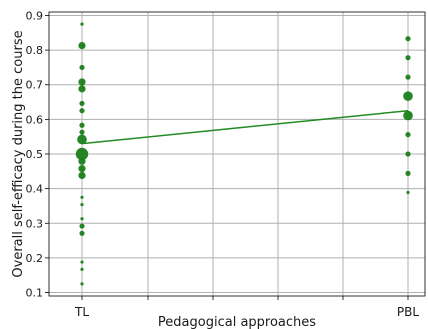 The width and height of the screenshot is (428, 329). I want to click on y-axis-label: Overall self-efficacy during the course, so click(18, 153).